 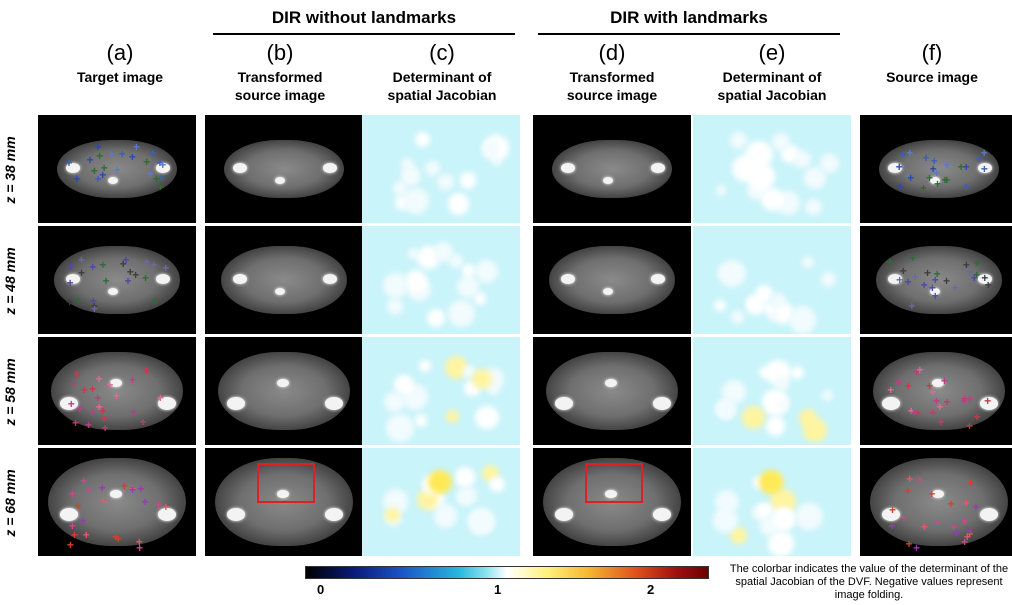 I want to click on panel-row2-colc, so click(x=441, y=280).